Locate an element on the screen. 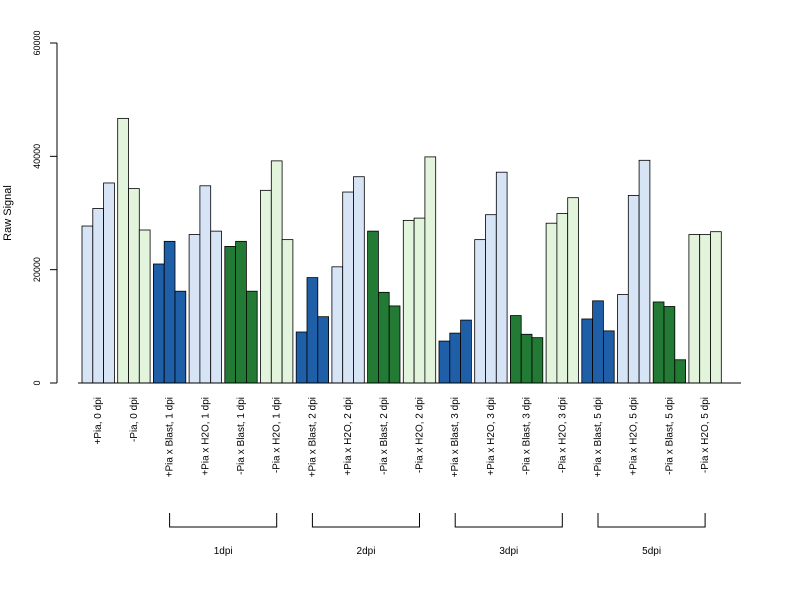 This screenshot has width=800, height=600. x-tick-label: +Pia x H2O, 2 dpi is located at coordinates (348, 436).